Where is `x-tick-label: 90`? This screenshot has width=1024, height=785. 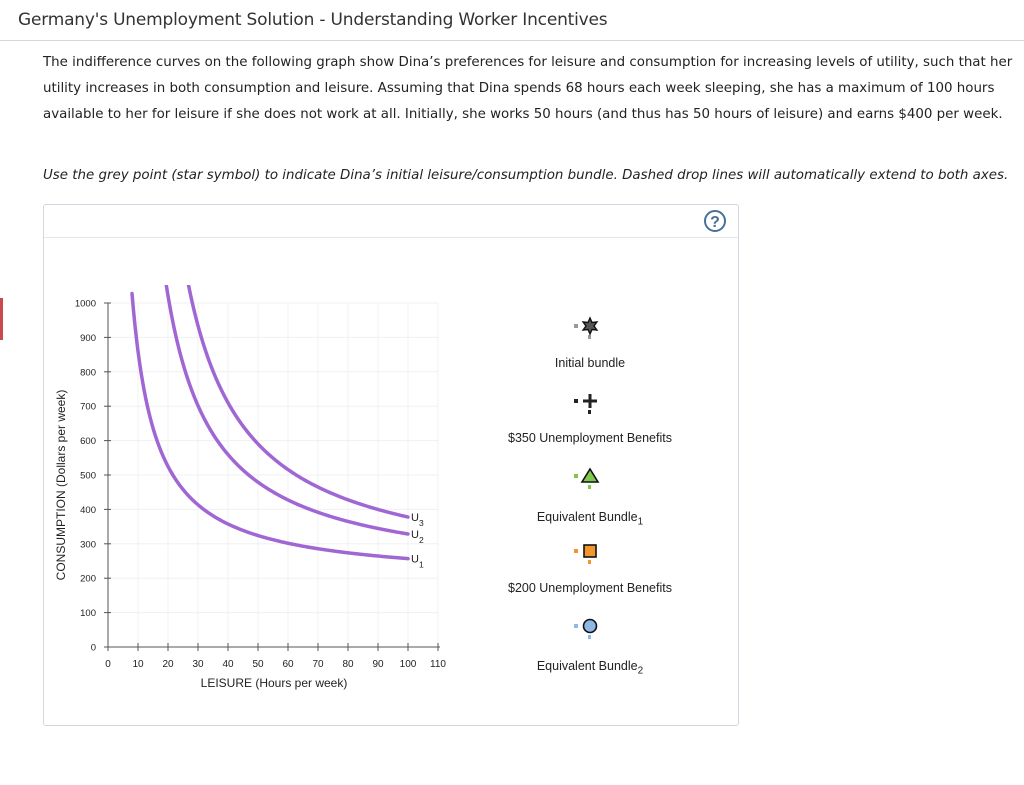 x-tick-label: 90 is located at coordinates (378, 664).